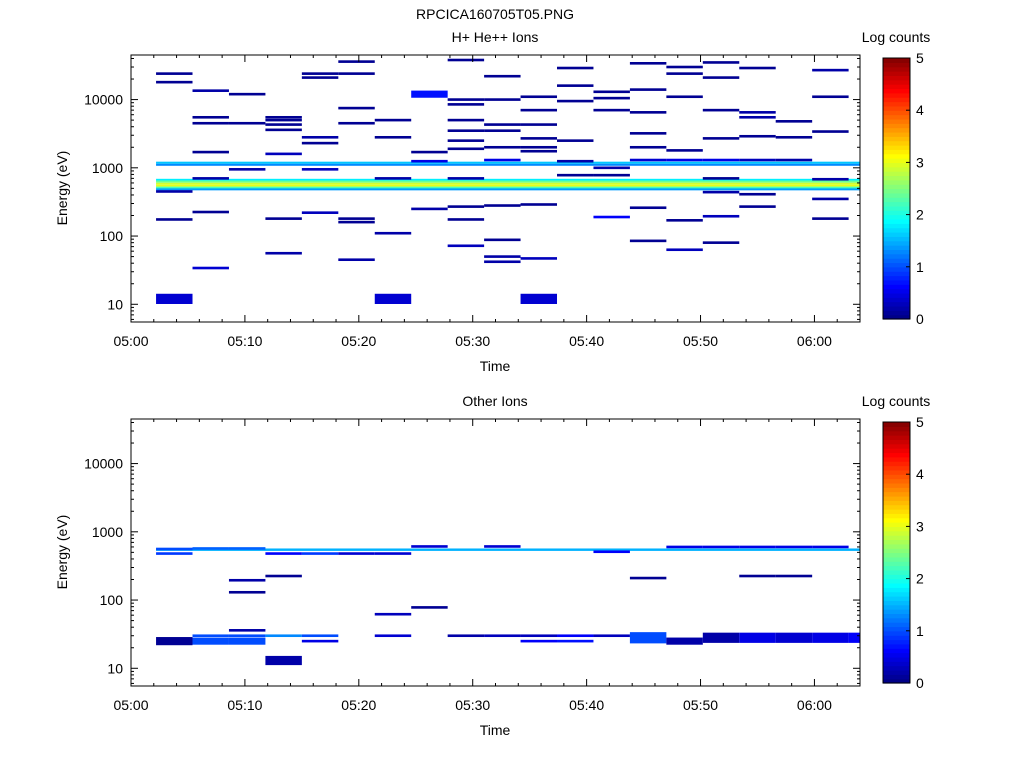  Describe the element at coordinates (115, 304) in the screenshot. I see `y-tick-label: 10` at that location.